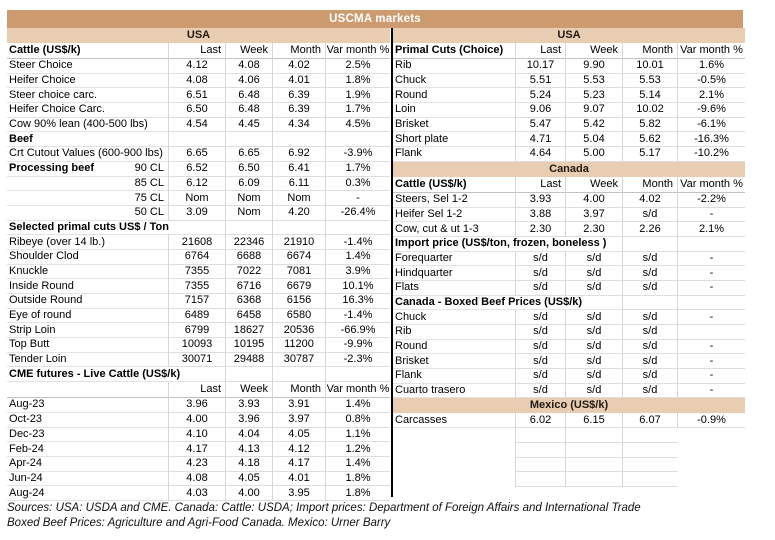 This screenshot has height=540, width=775. Describe the element at coordinates (298, 272) in the screenshot. I see `col-month: 7081` at that location.